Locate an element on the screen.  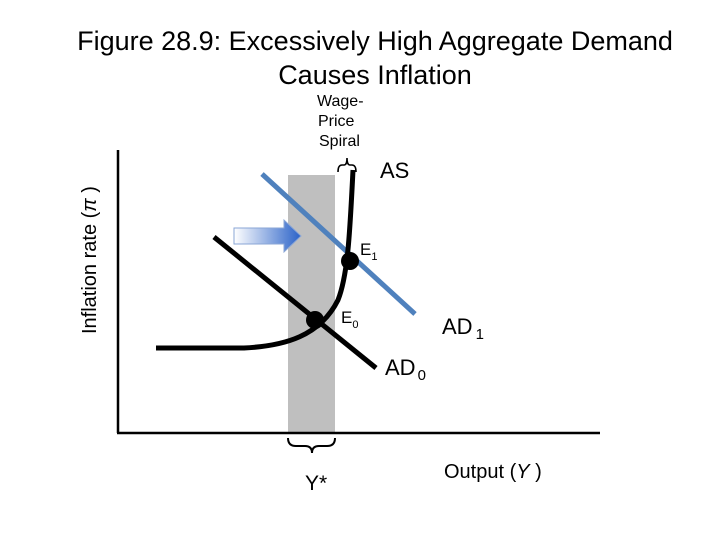
title-line-2: Causes Inflation is located at coordinates (375, 75).